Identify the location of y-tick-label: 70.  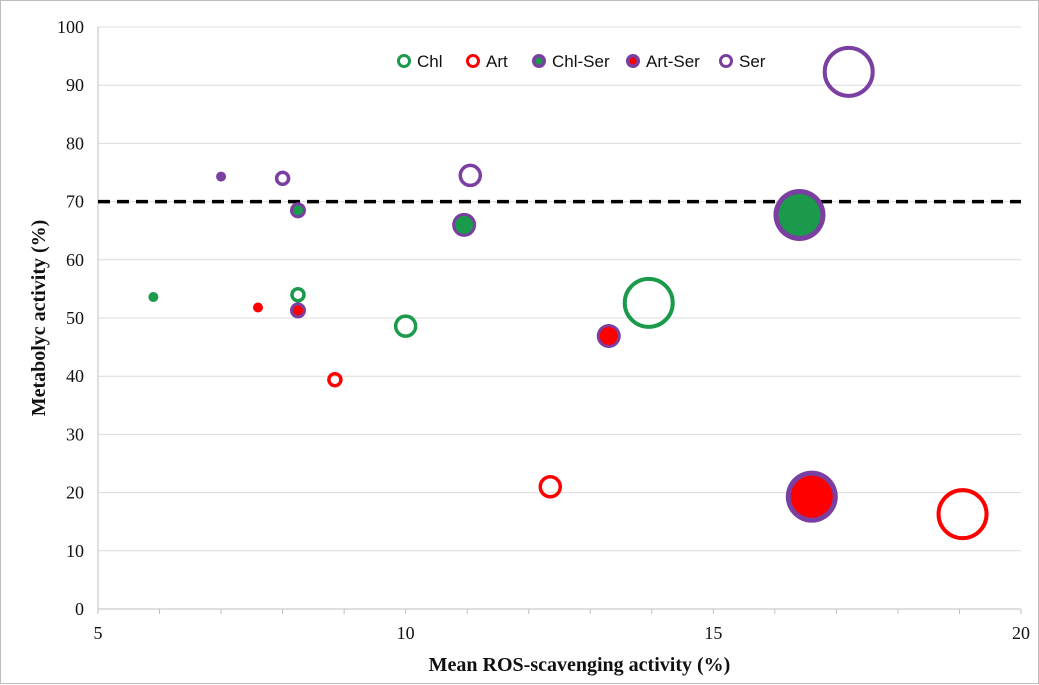
(75, 202).